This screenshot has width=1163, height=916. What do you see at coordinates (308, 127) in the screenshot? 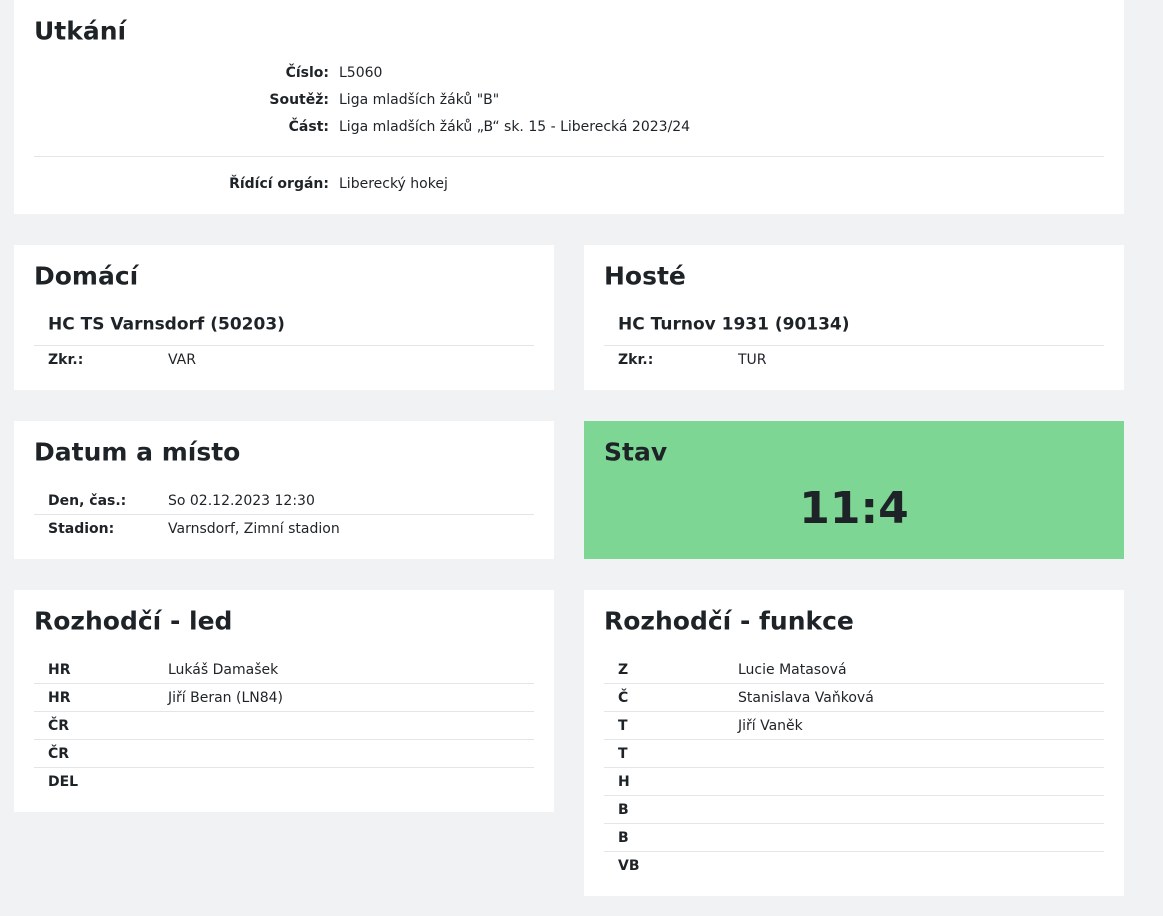
I see `field-label: Část:` at bounding box center [308, 127].